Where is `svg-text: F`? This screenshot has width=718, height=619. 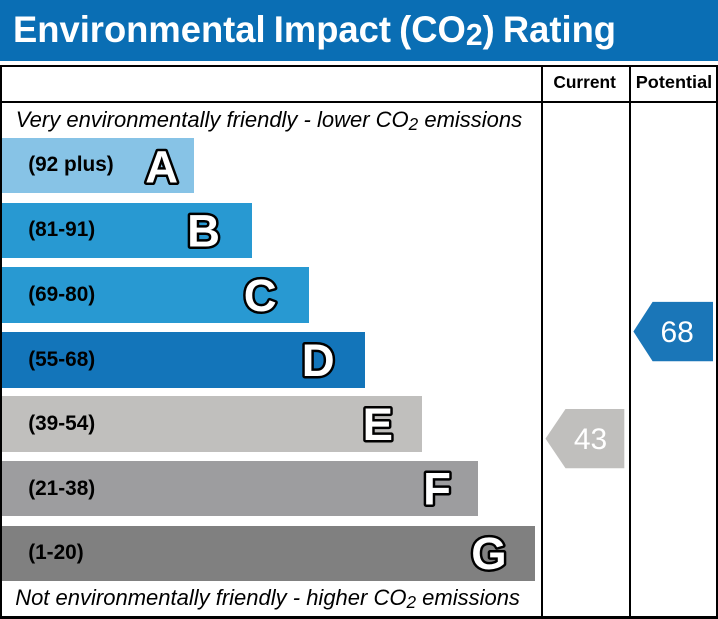
svg-text: F is located at coordinates (437, 489).